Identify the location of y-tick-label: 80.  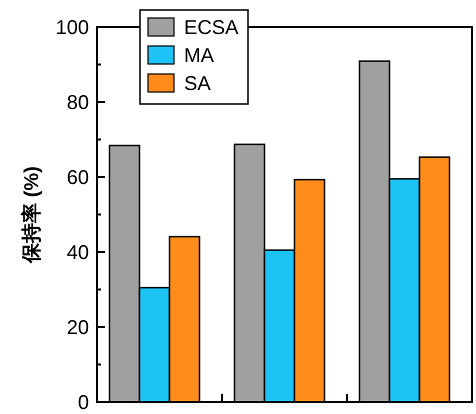
(77, 103).